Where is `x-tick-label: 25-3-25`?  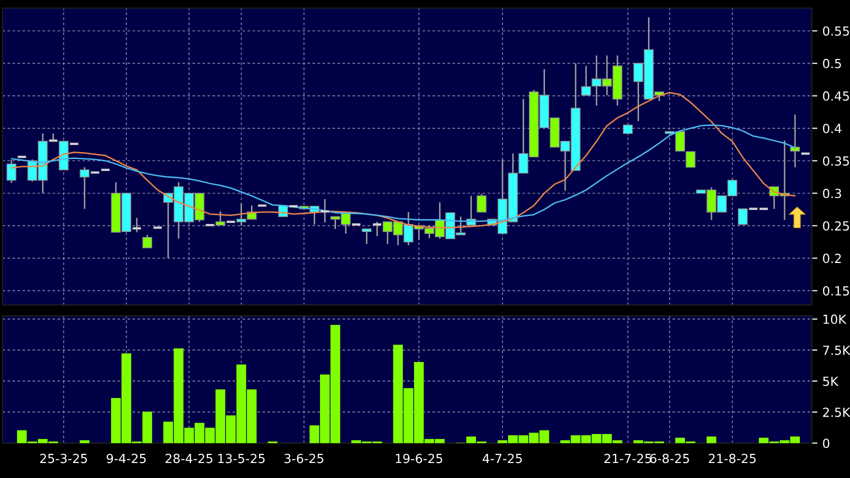
x-tick-label: 25-3-25 is located at coordinates (63, 459).